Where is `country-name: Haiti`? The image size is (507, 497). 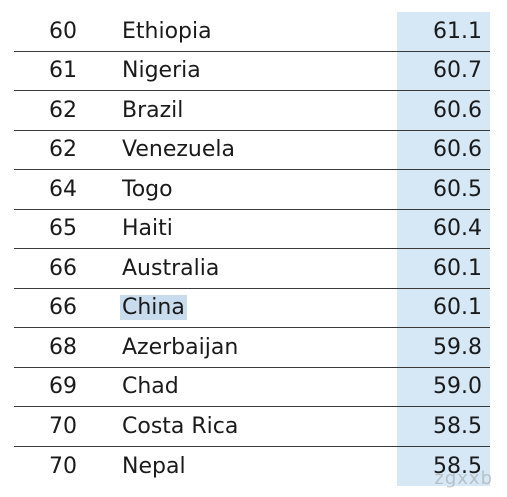 country-name: Haiti is located at coordinates (147, 229).